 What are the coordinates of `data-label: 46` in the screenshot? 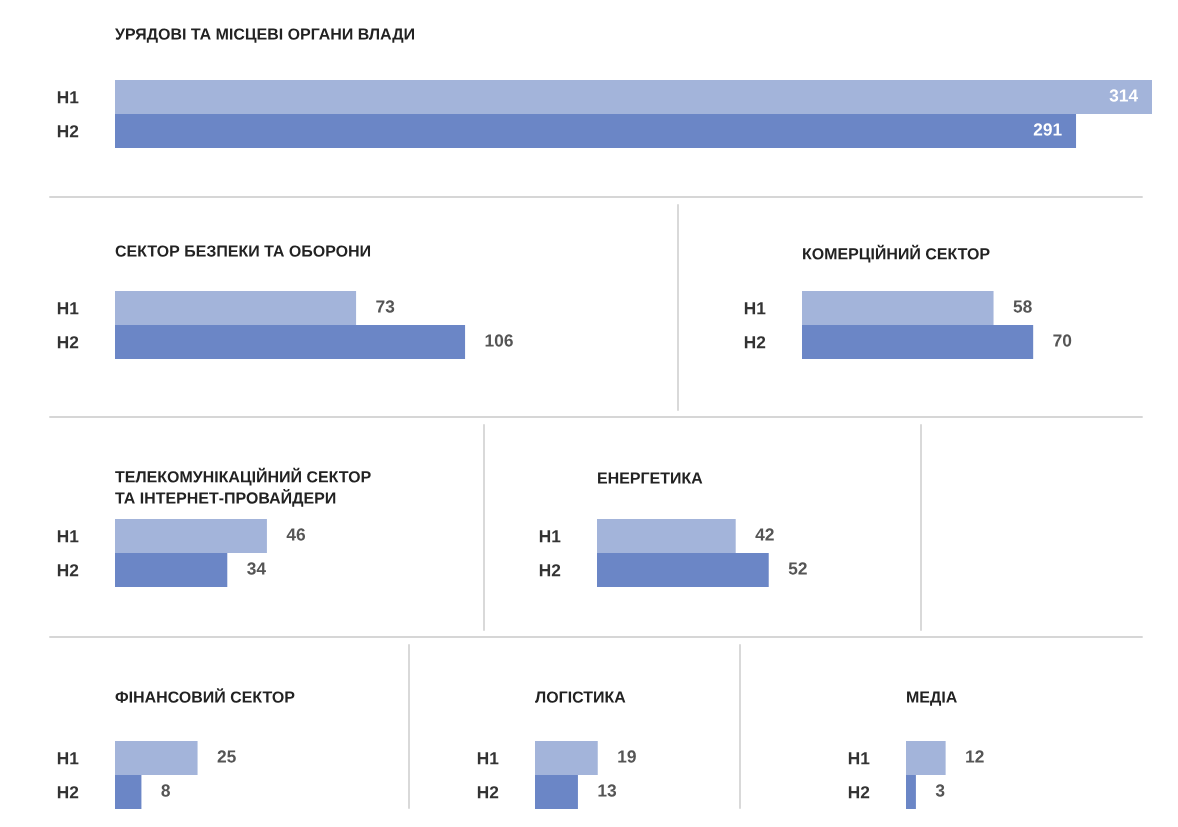 It's located at (296, 534).